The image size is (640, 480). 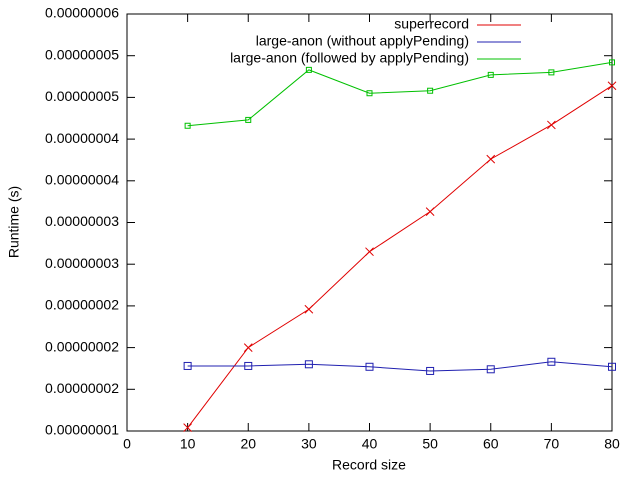 I want to click on y-tick-label: 0.00000006, so click(x=82, y=13).